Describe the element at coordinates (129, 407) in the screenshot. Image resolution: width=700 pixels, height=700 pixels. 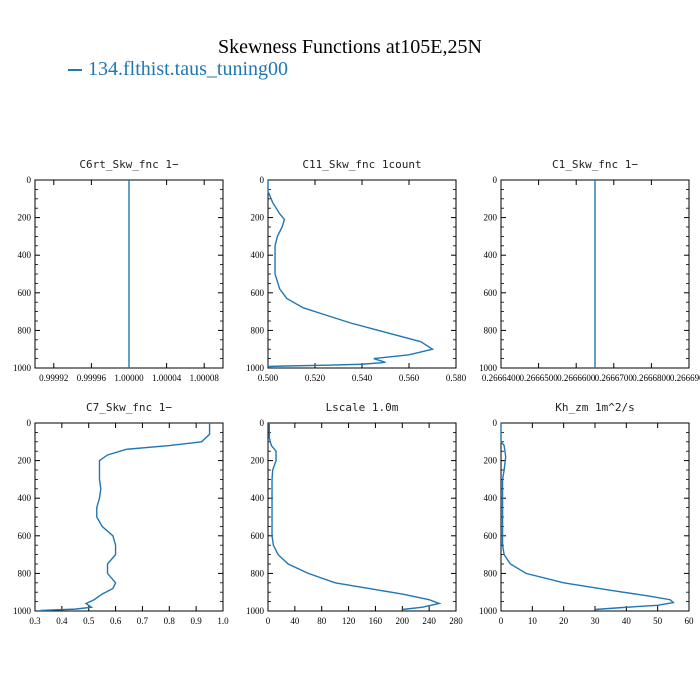
I see `panel-title: C7_Skw_fnc 1−` at that location.